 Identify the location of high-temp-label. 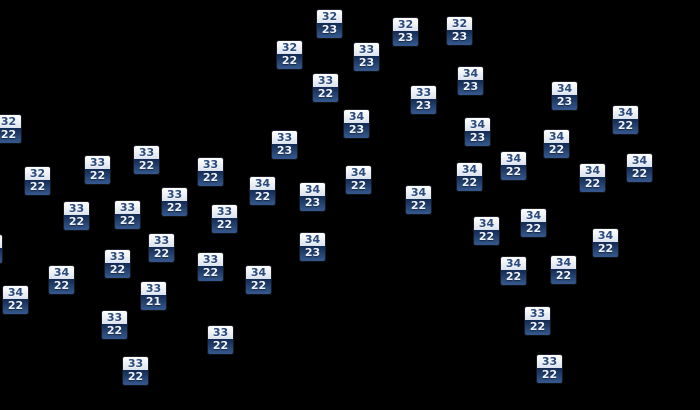
(1, 241).